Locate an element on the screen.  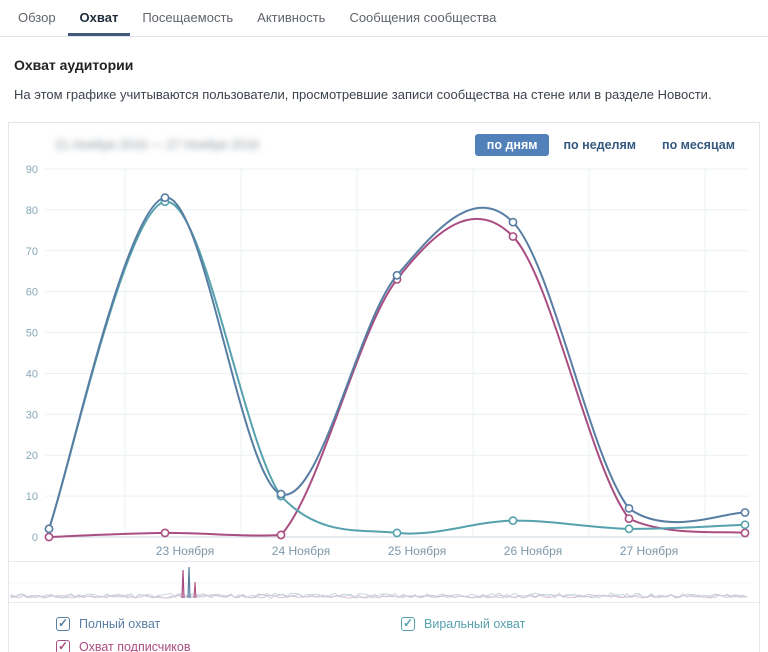
y-tick-label: 30 is located at coordinates (32, 415).